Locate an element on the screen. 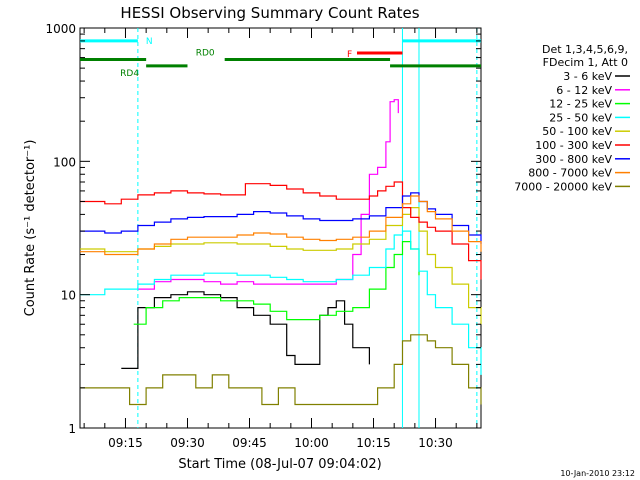 The width and height of the screenshot is (640, 480). annotation-n: N is located at coordinates (149, 42).